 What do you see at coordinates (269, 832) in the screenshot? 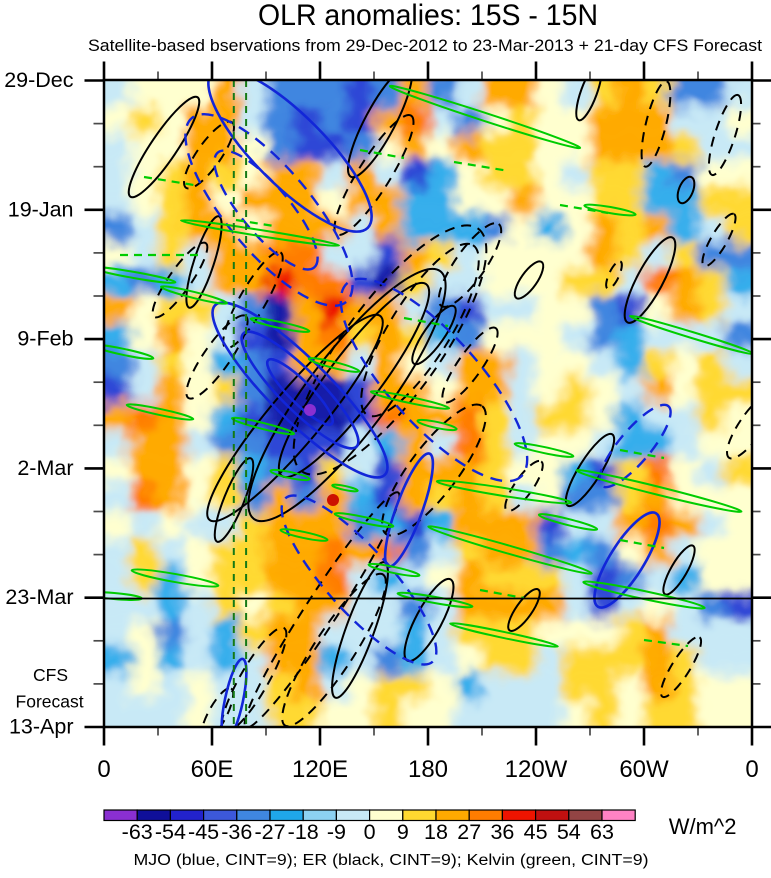
I see `svg-text: -27` at bounding box center [269, 832].